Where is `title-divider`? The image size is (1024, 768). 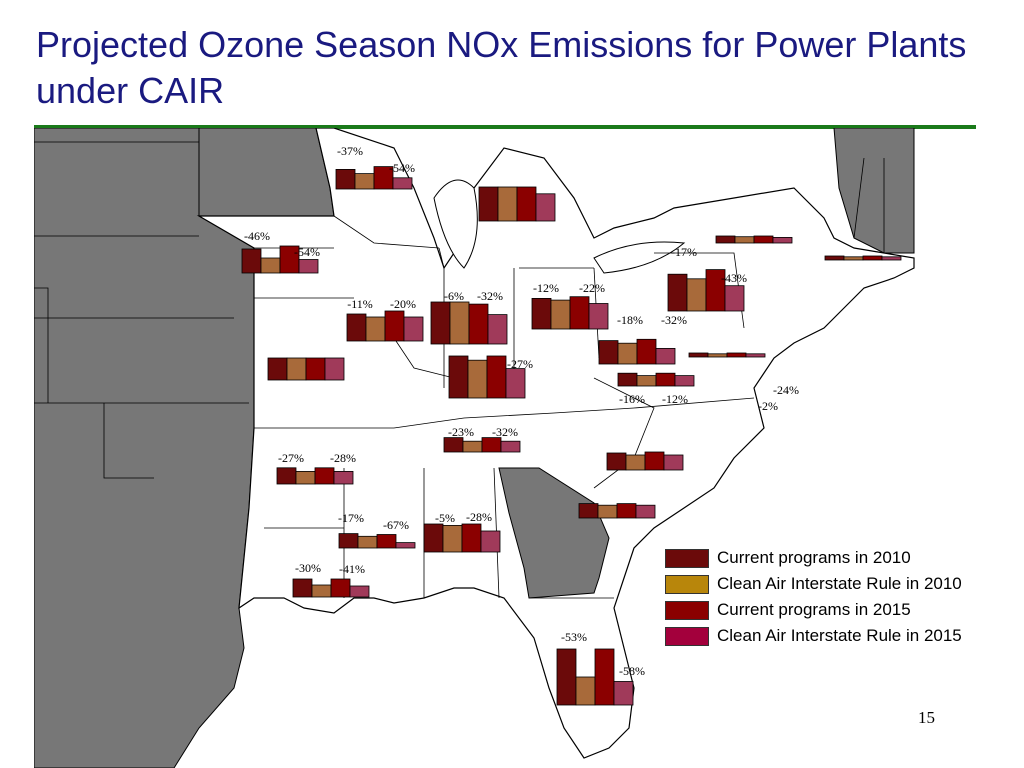 title-divider is located at coordinates (505, 127).